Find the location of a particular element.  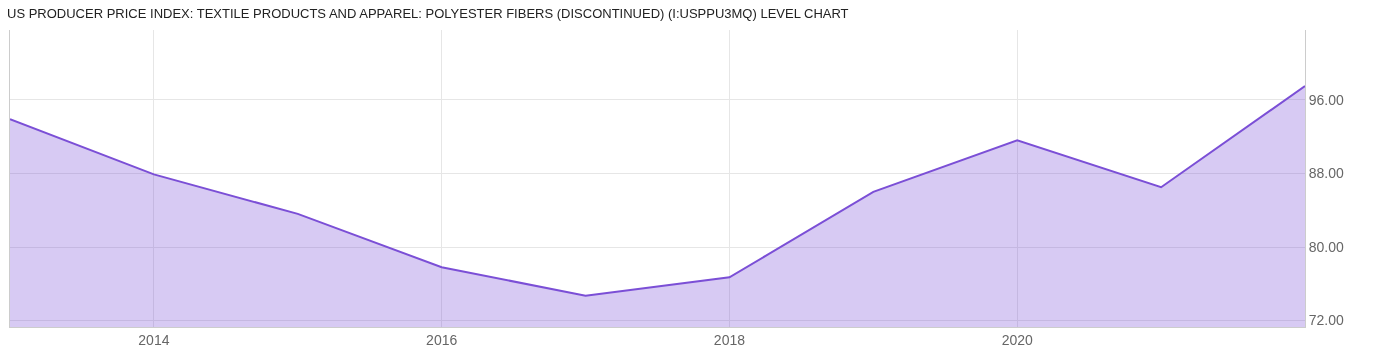

x-tick-label: 2018 is located at coordinates (729, 339).